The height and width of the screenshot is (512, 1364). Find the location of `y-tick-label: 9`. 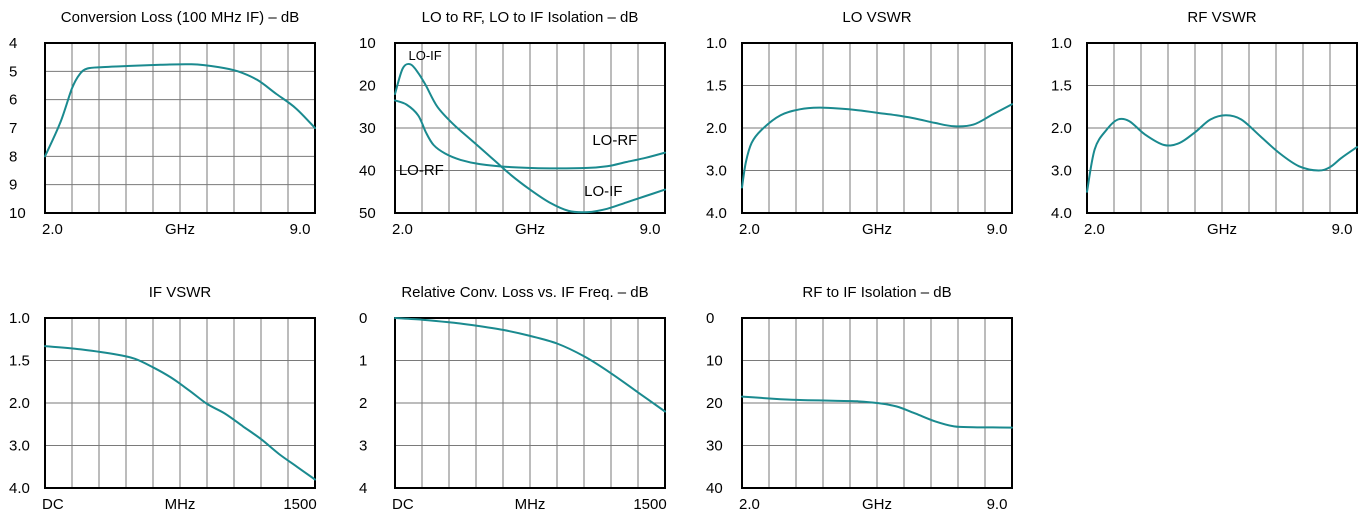

y-tick-label: 9 is located at coordinates (13, 185).